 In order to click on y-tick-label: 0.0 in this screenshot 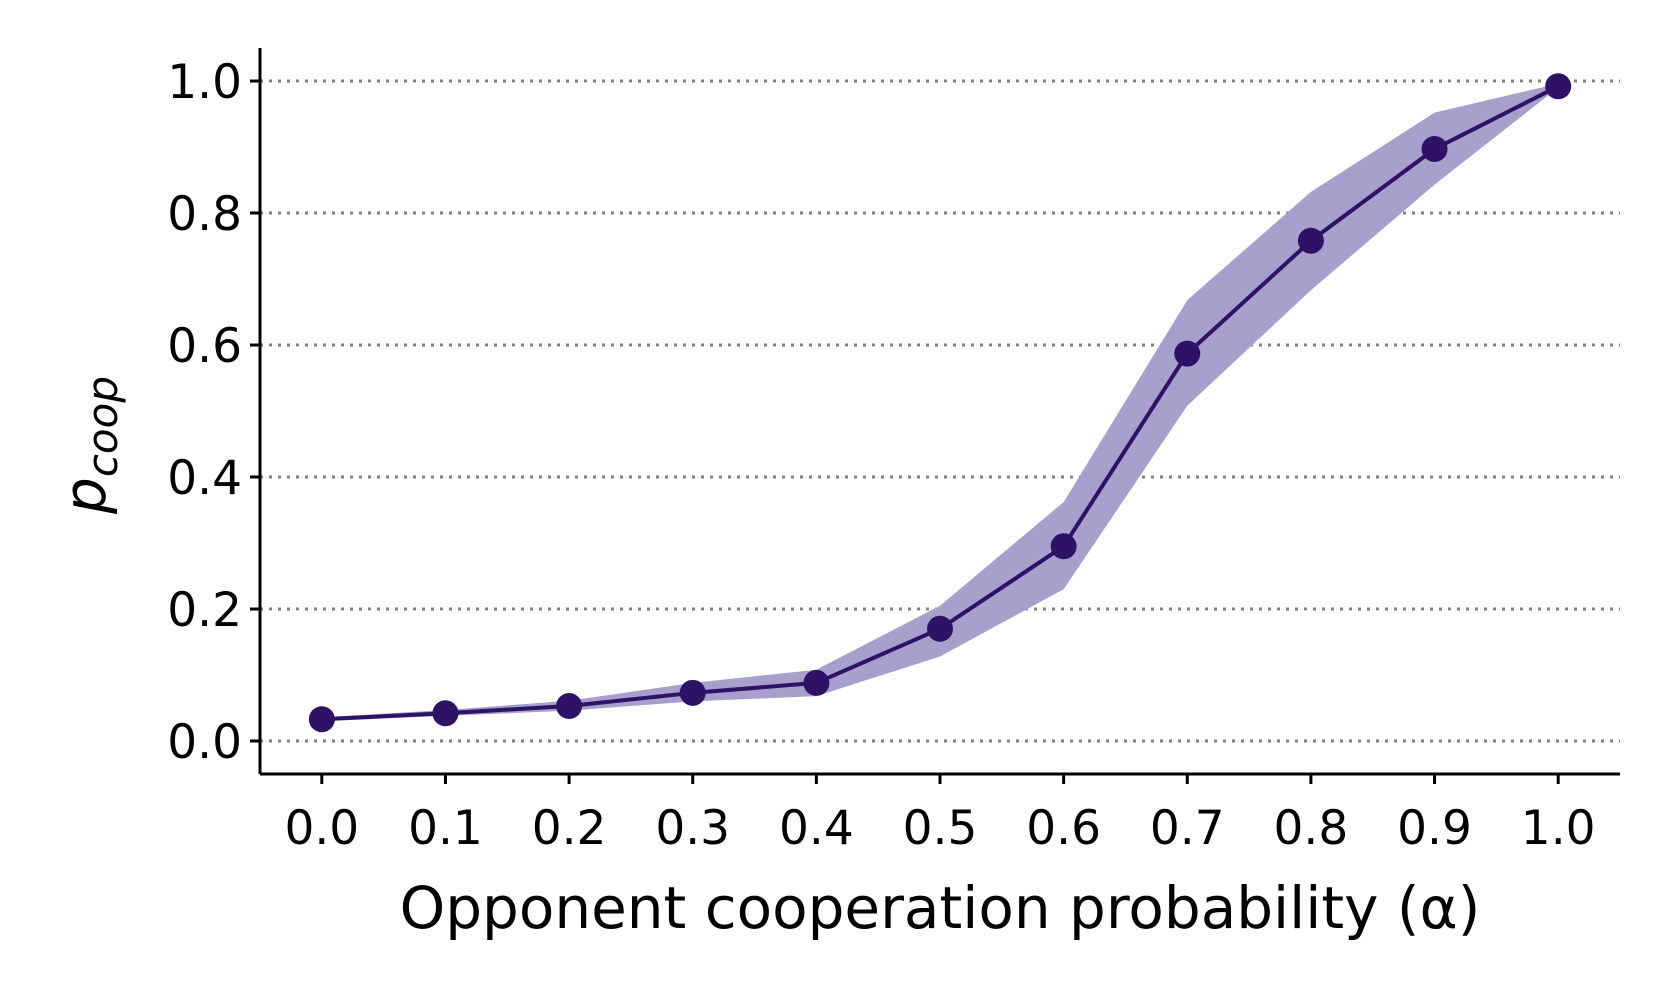, I will do `click(204, 742)`.